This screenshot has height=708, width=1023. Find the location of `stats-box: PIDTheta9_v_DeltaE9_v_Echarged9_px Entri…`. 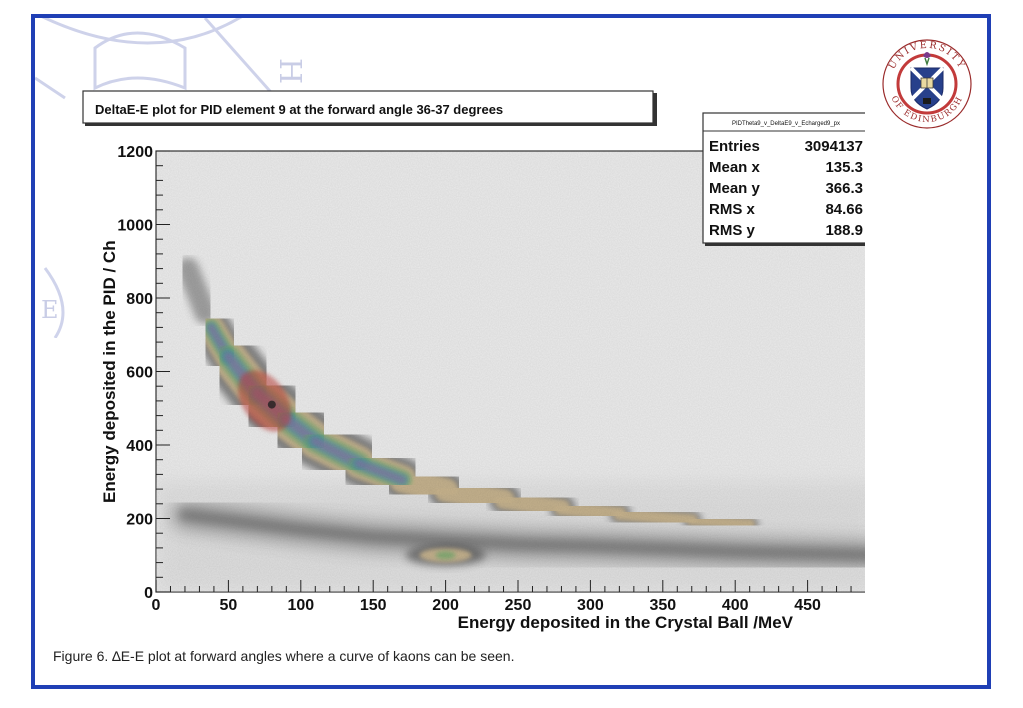

stats-box: PIDTheta9_v_DeltaE9_v_Echarged9_px Entri… is located at coordinates (783, 179).